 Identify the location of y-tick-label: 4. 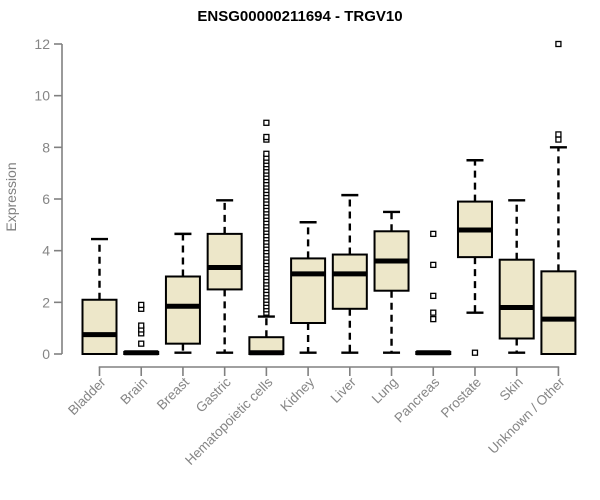
(46, 251).